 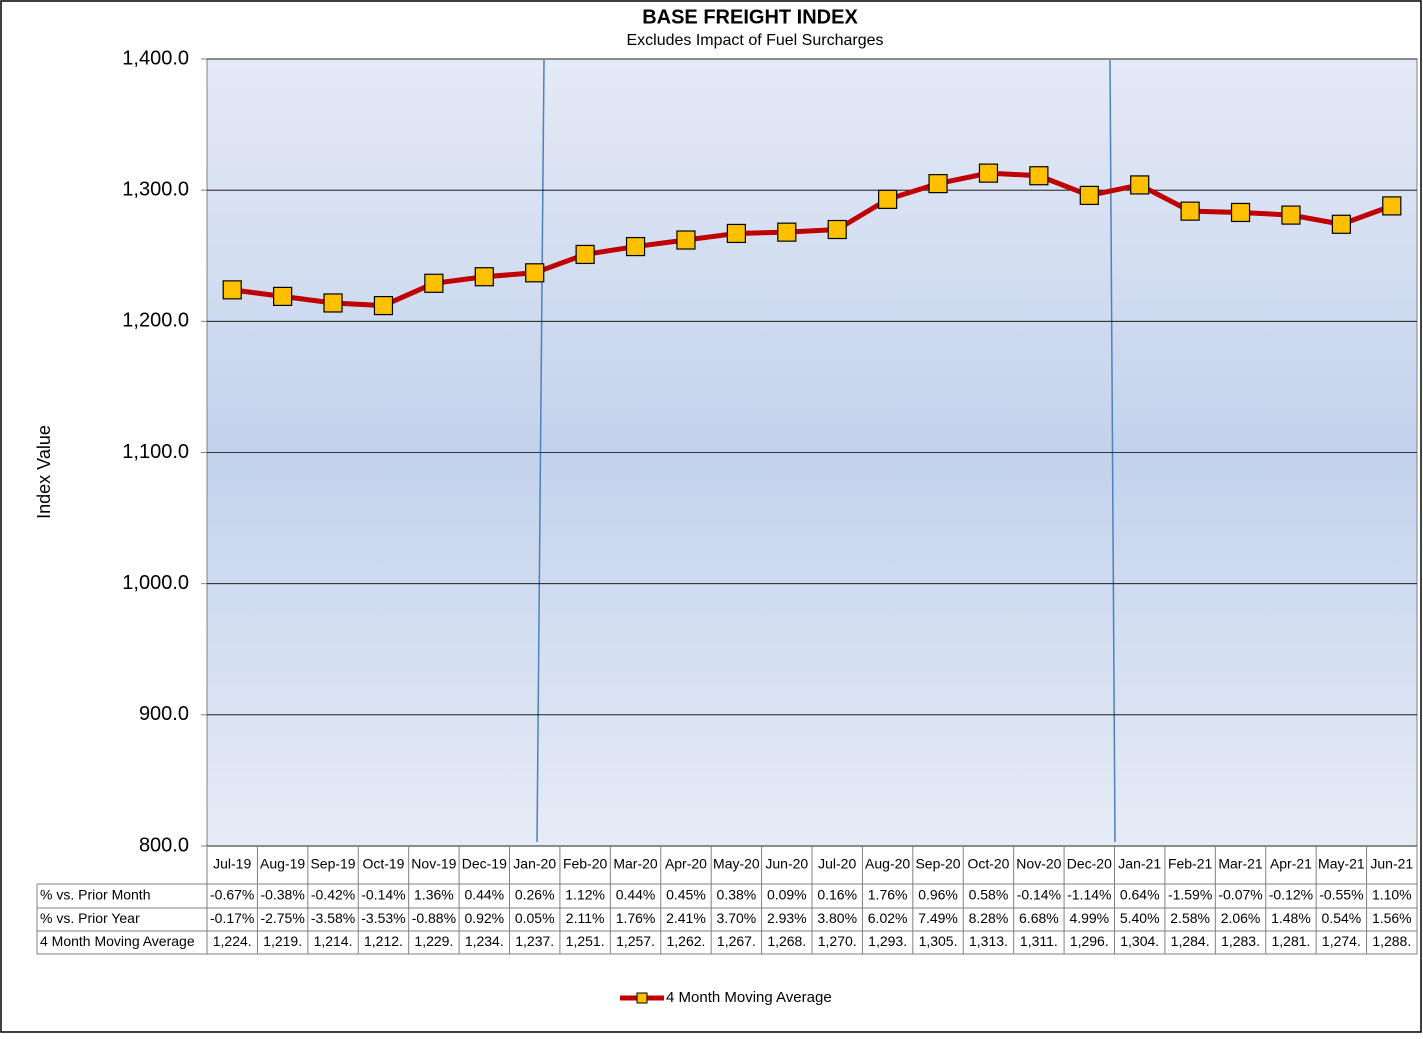 What do you see at coordinates (155, 321) in the screenshot?
I see `y-tick-label: 1,200.0` at bounding box center [155, 321].